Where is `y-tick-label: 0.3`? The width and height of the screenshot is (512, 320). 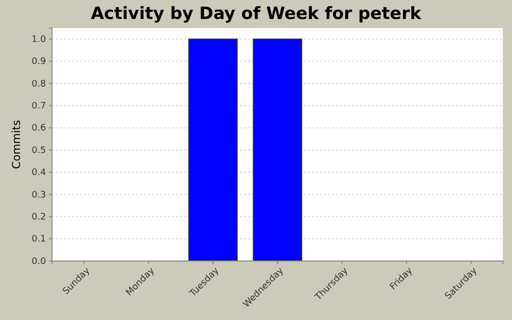 y-tick-label: 0.3 is located at coordinates (39, 195).